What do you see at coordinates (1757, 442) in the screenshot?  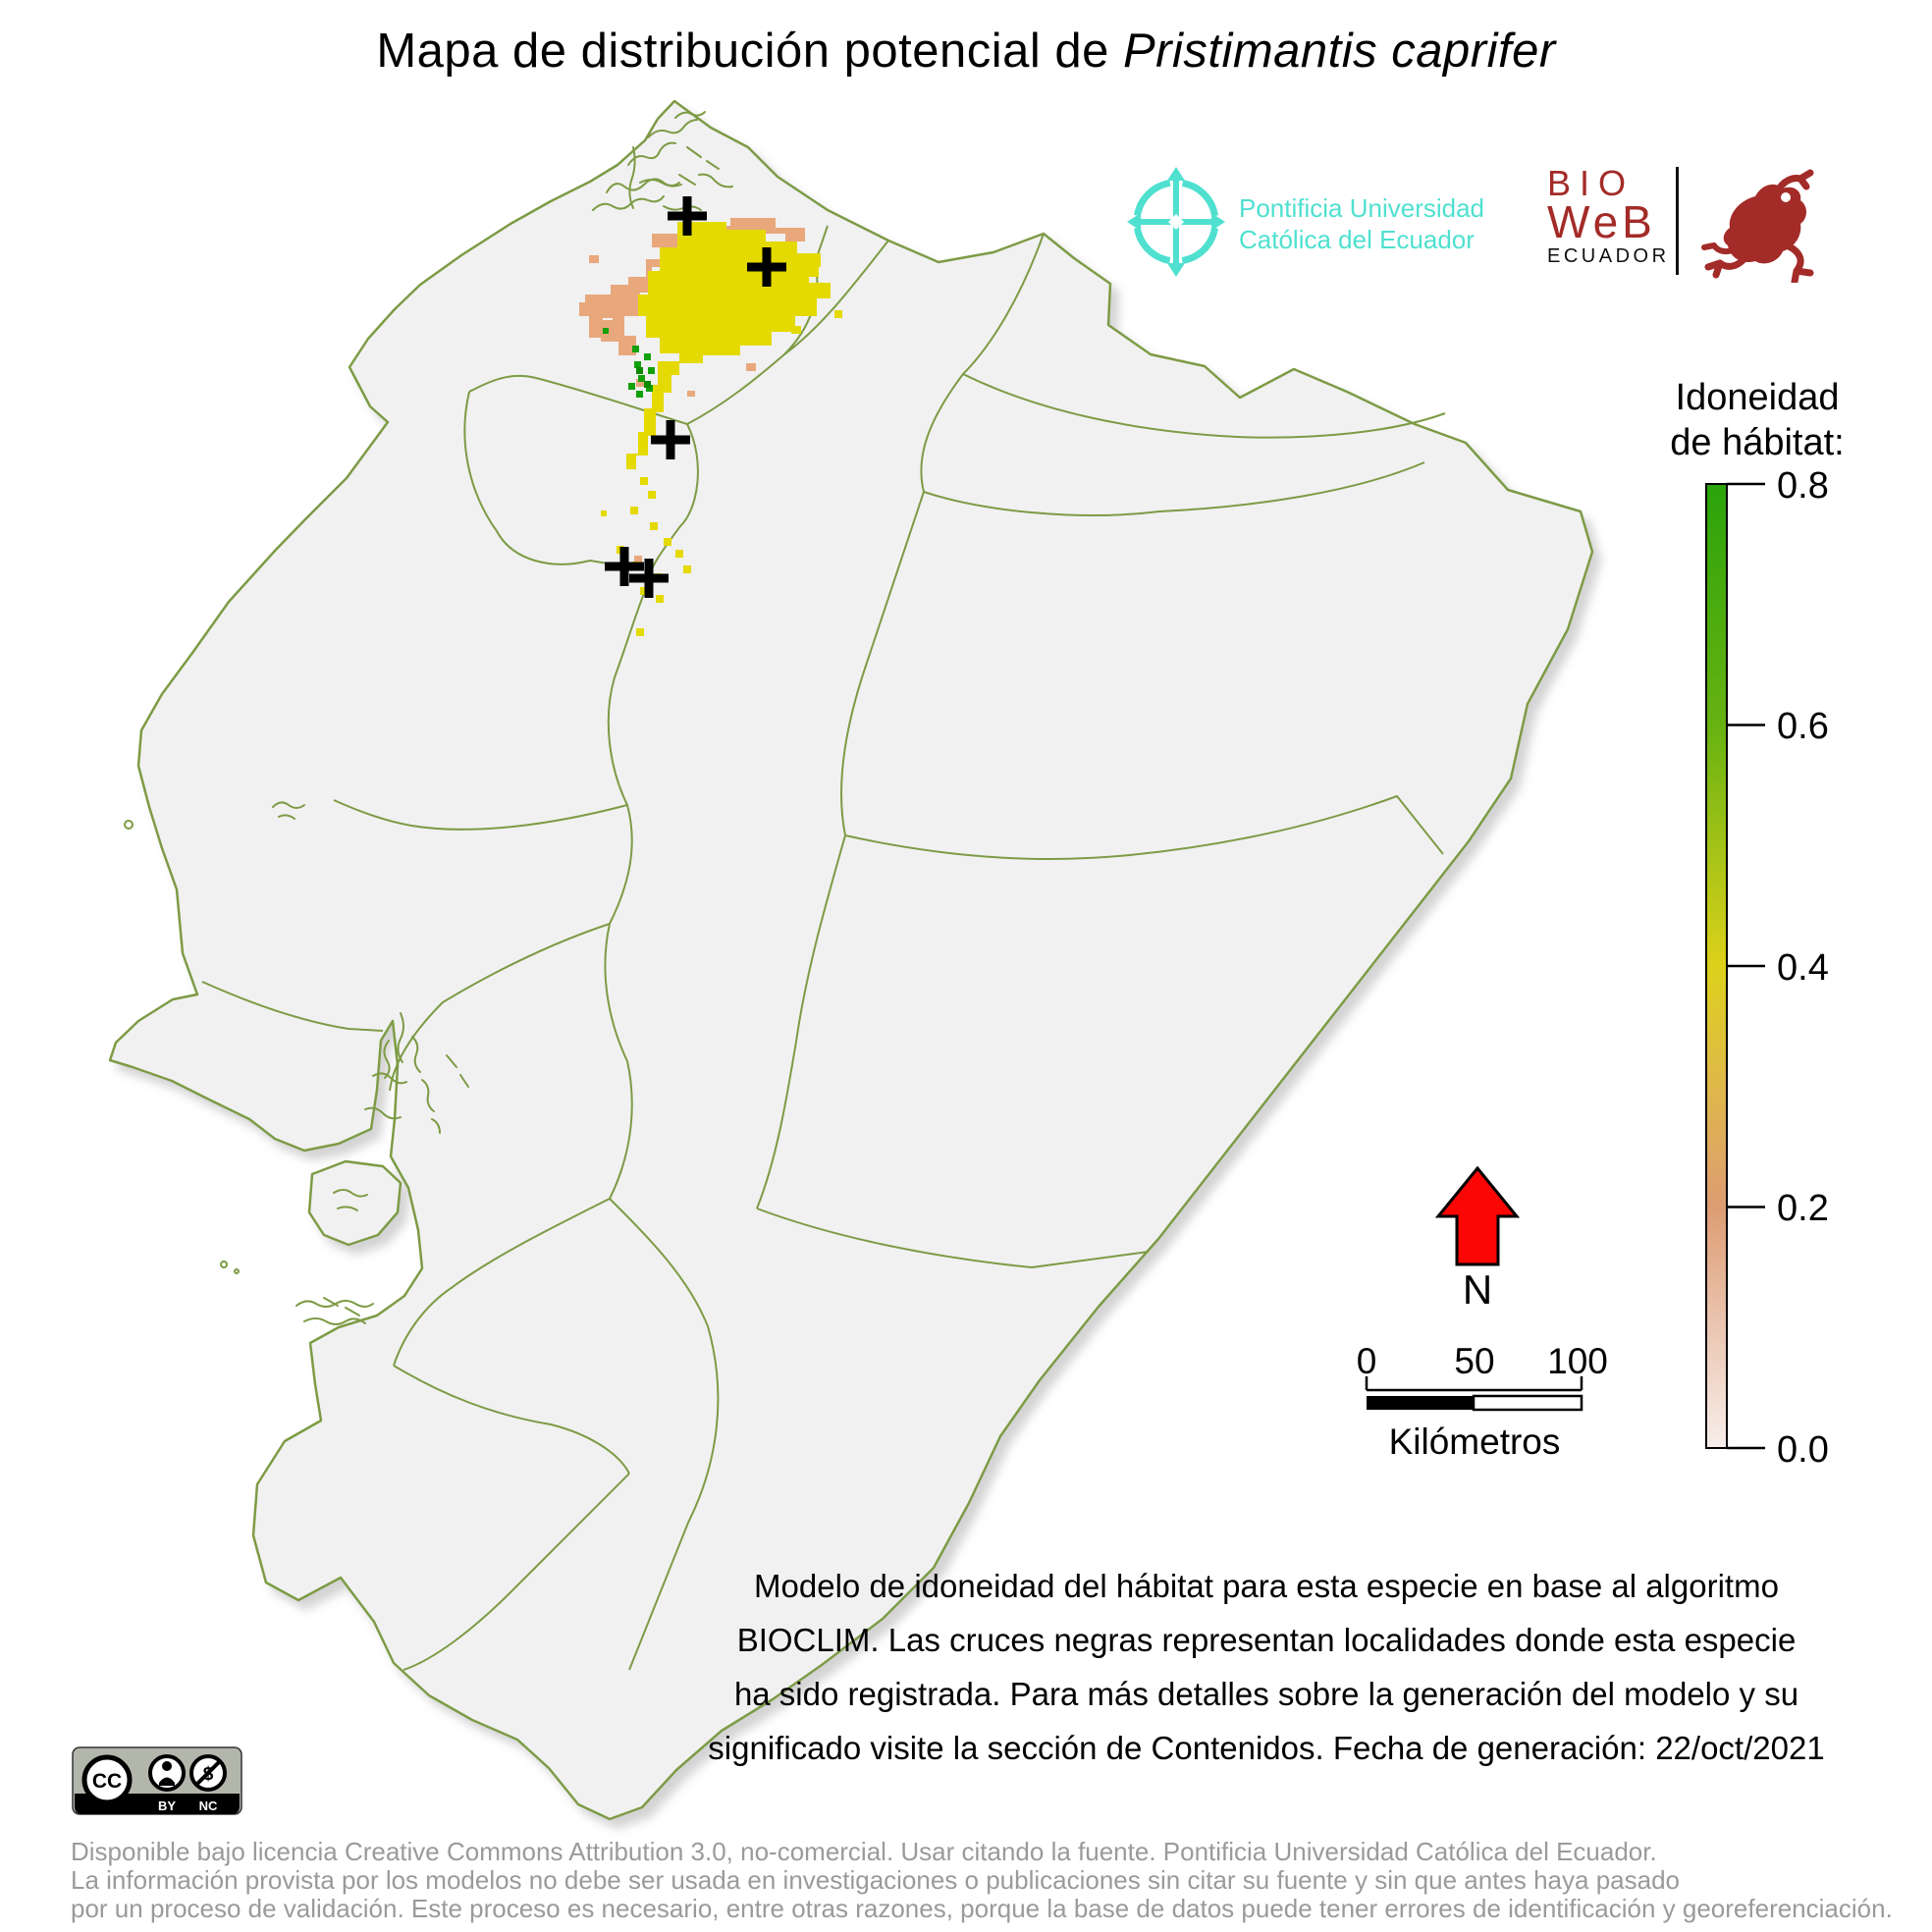 I see `legend-title-line2: de hábitat:` at bounding box center [1757, 442].